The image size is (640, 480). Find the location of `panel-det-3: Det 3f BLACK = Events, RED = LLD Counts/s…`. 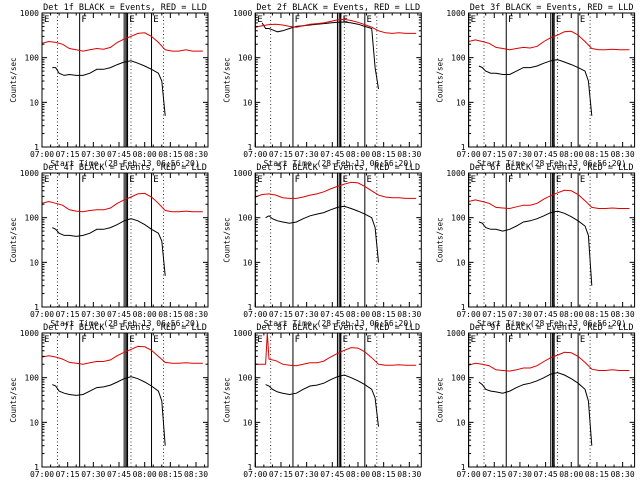

panel-det-3: Det 3f BLACK = Events, RED = LLD Counts/s… is located at coordinates (536, 85).